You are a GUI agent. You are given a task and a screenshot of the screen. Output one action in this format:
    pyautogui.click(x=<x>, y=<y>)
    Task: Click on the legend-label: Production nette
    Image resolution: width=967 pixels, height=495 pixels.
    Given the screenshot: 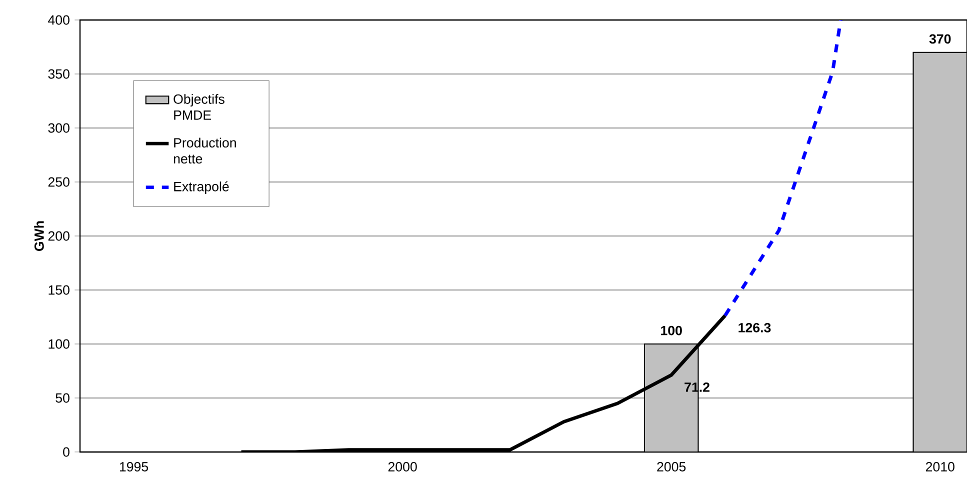 What is the action you would take?
    pyautogui.click(x=205, y=151)
    